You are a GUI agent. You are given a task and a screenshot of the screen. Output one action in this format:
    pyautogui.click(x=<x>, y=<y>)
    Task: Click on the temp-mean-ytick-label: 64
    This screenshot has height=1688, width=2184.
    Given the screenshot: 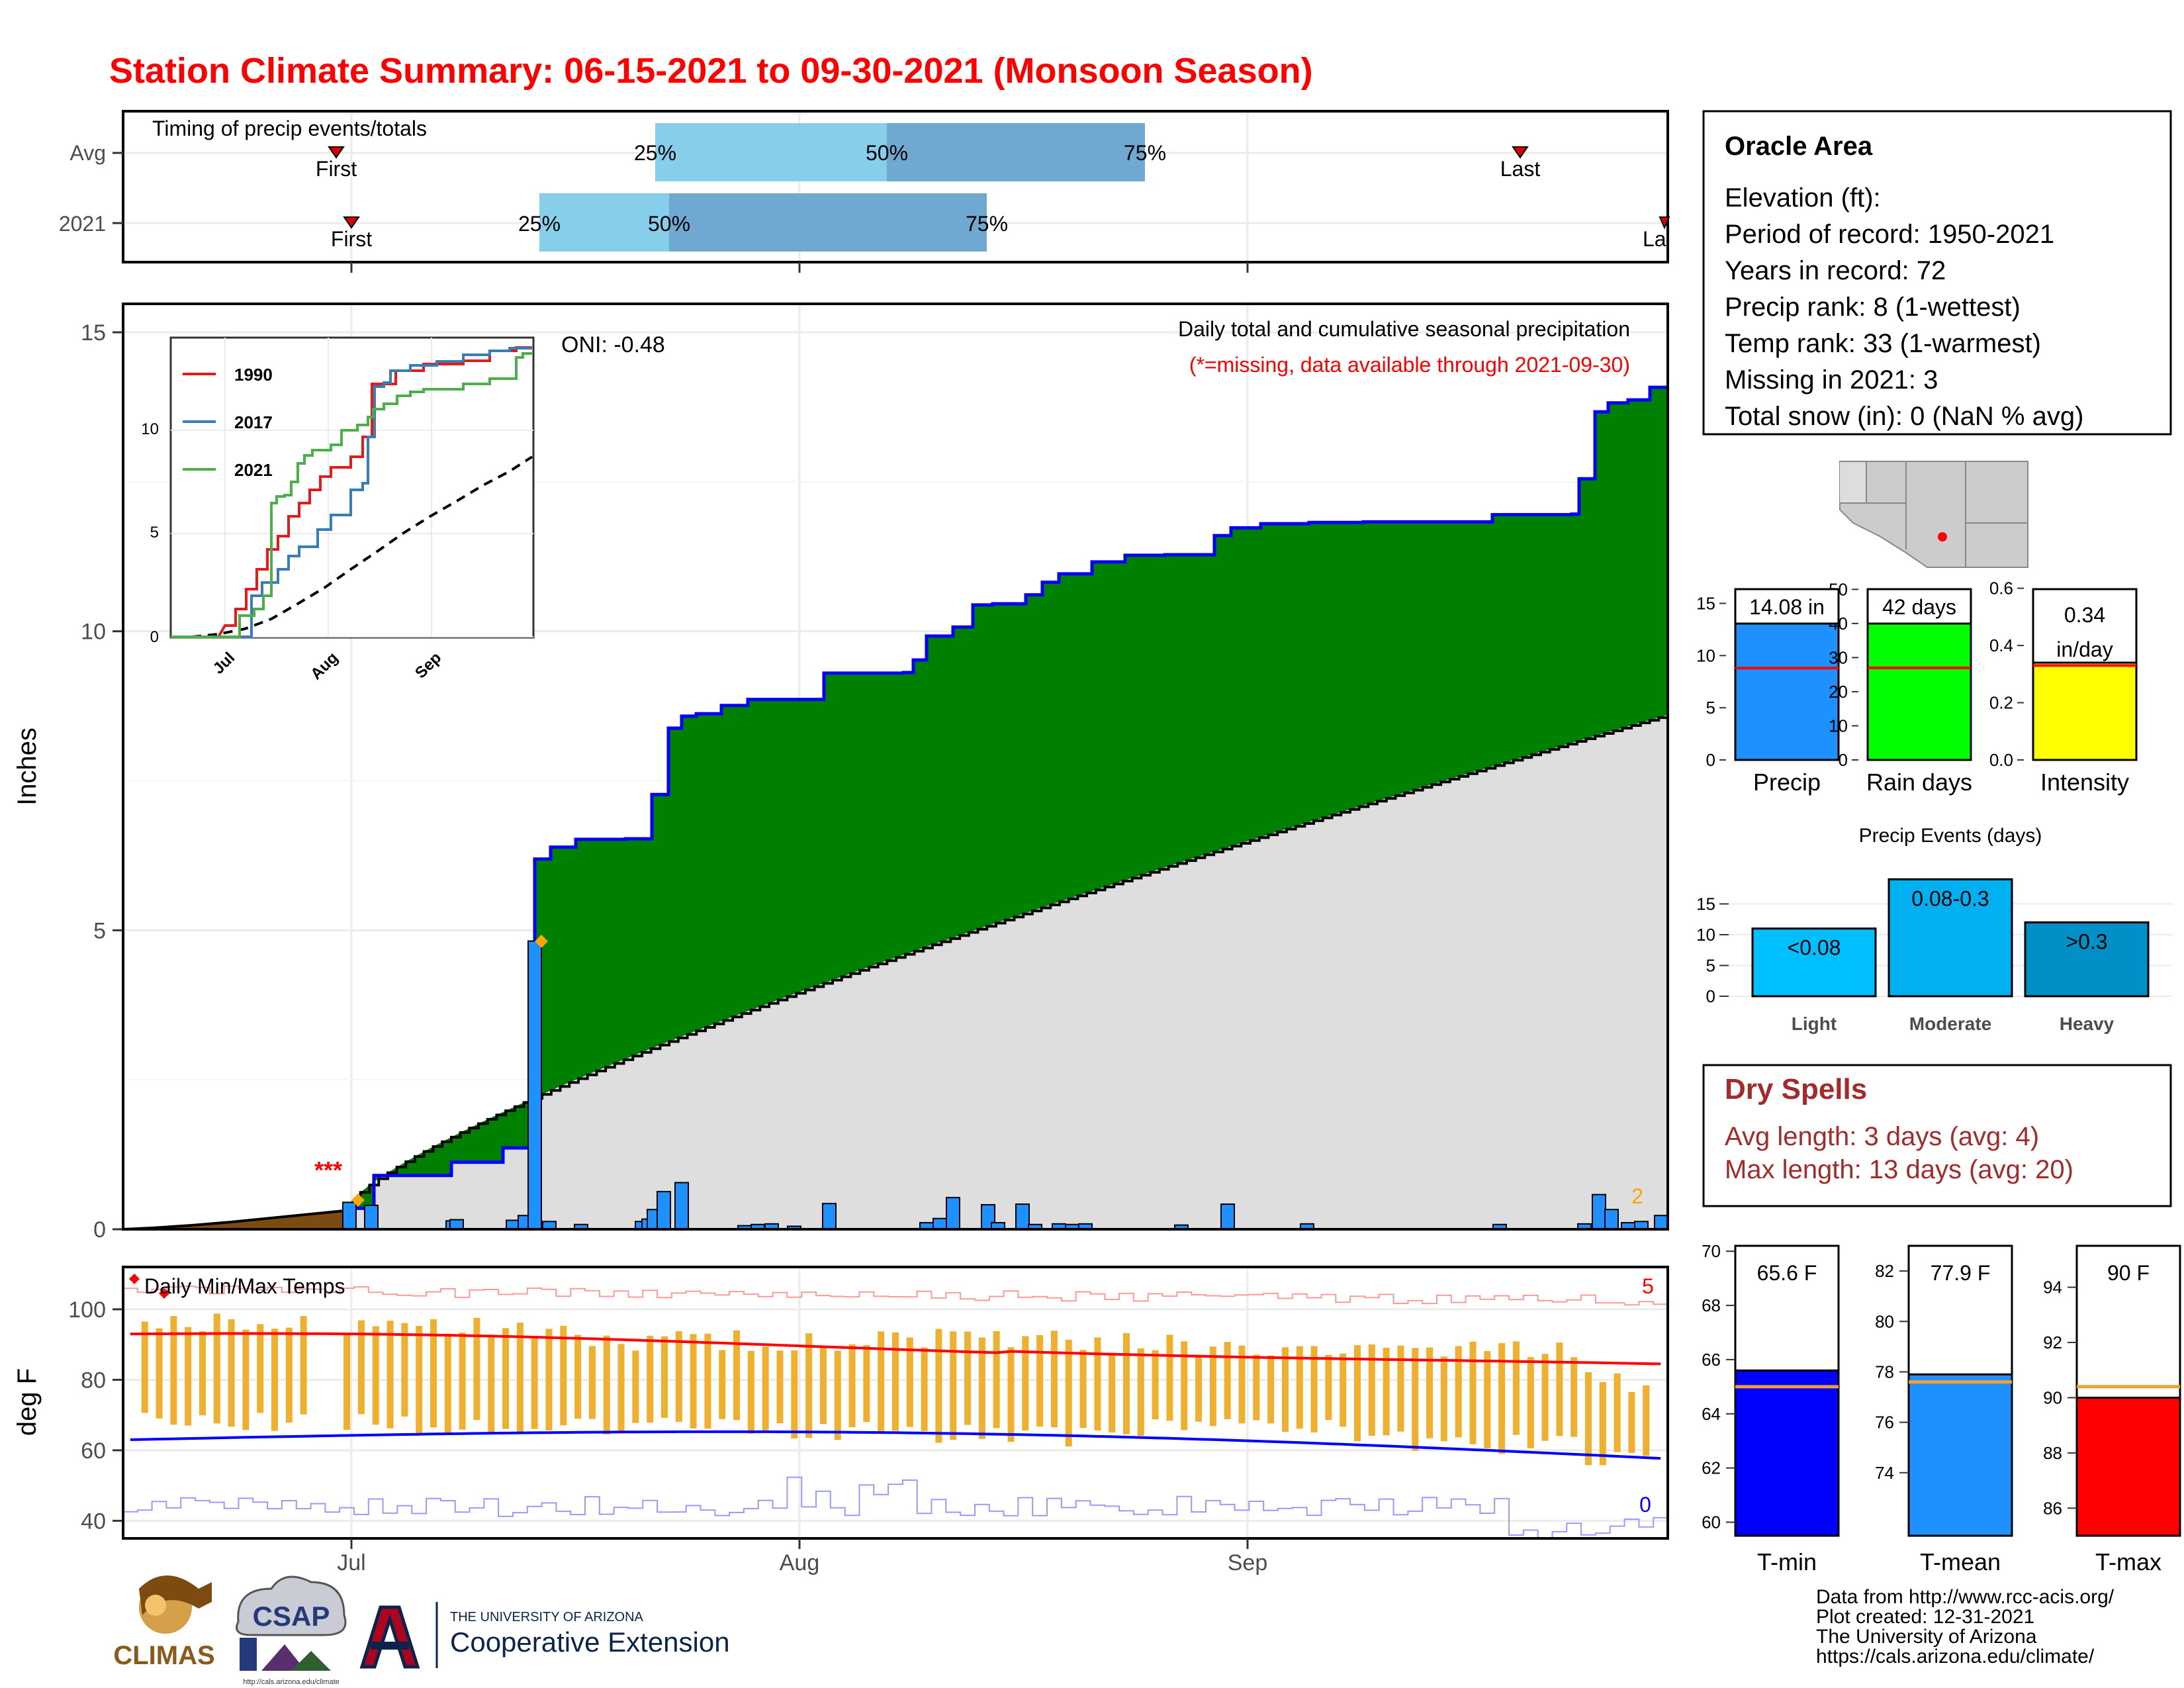 What is the action you would take?
    pyautogui.click(x=1712, y=1414)
    